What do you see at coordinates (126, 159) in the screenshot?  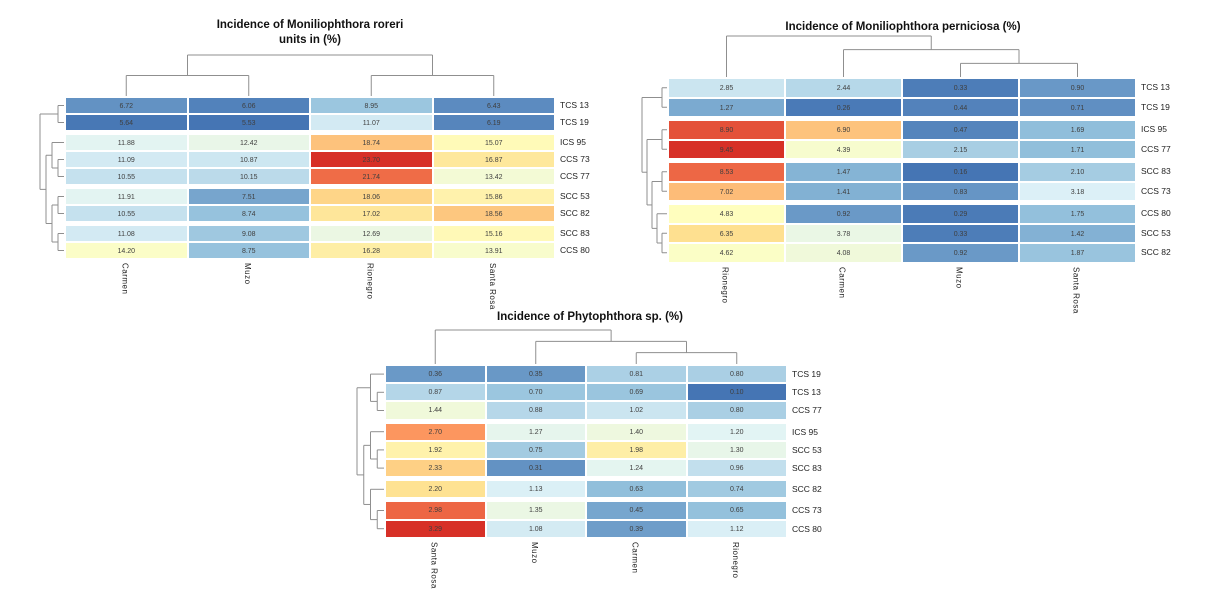 I see `heatmap-cell: 11.09` at bounding box center [126, 159].